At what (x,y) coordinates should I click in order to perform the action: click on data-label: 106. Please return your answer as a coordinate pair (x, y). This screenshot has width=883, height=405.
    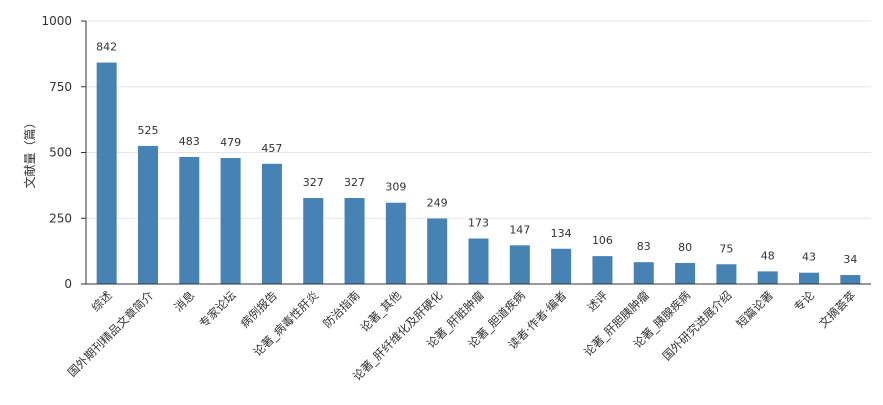
    Looking at the image, I should click on (602, 240).